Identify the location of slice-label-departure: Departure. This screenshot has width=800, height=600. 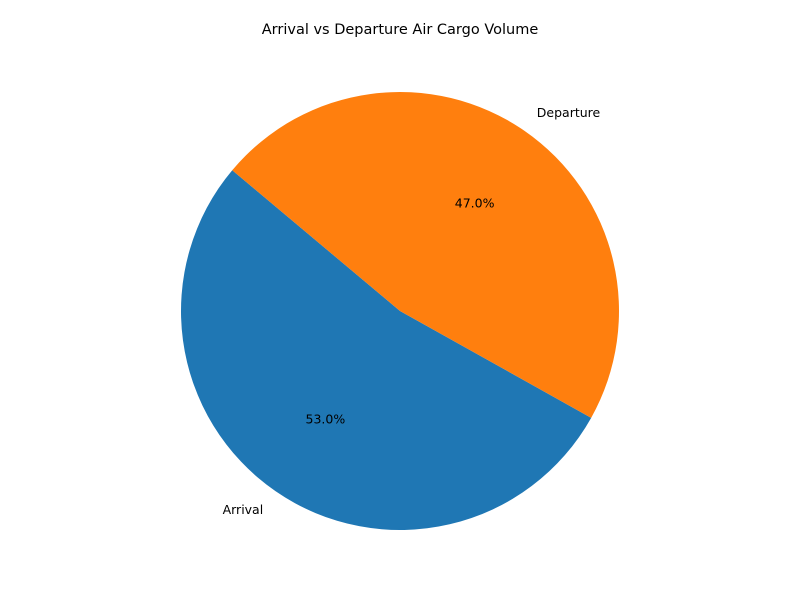
(569, 112).